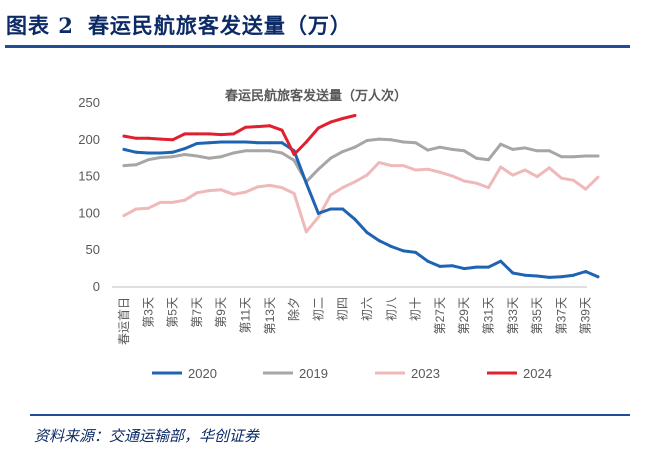 This screenshot has height=465, width=653. What do you see at coordinates (40, 25) in the screenshot?
I see `figure-label: 图表 2` at bounding box center [40, 25].